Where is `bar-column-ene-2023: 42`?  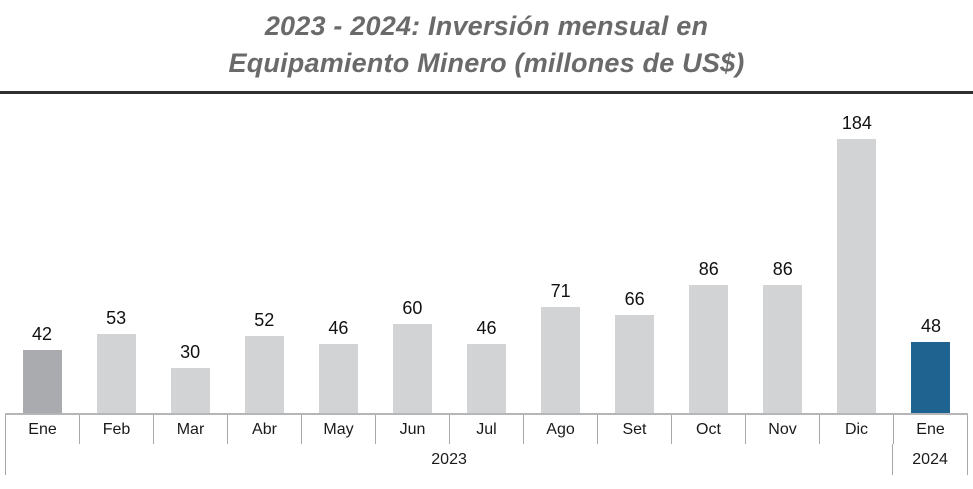
bar-column-ene-2023: 42 is located at coordinates (42, 368).